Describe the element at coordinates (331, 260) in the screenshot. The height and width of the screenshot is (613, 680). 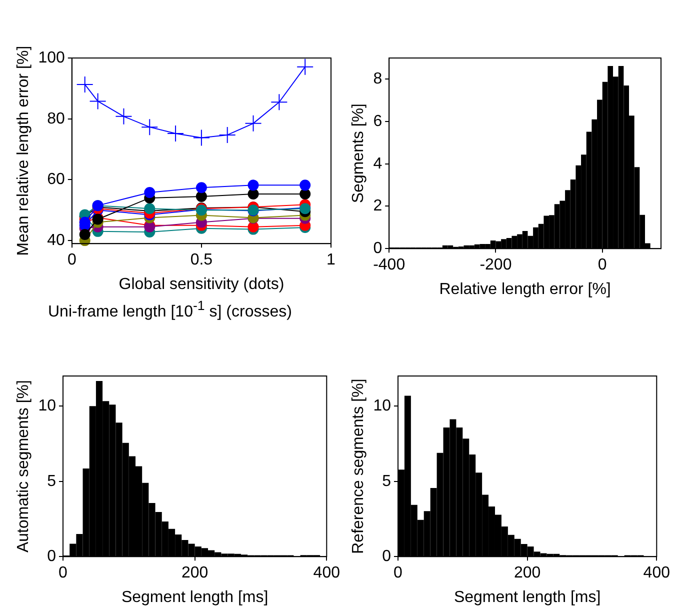
I see `x-tick-label: 1` at that location.